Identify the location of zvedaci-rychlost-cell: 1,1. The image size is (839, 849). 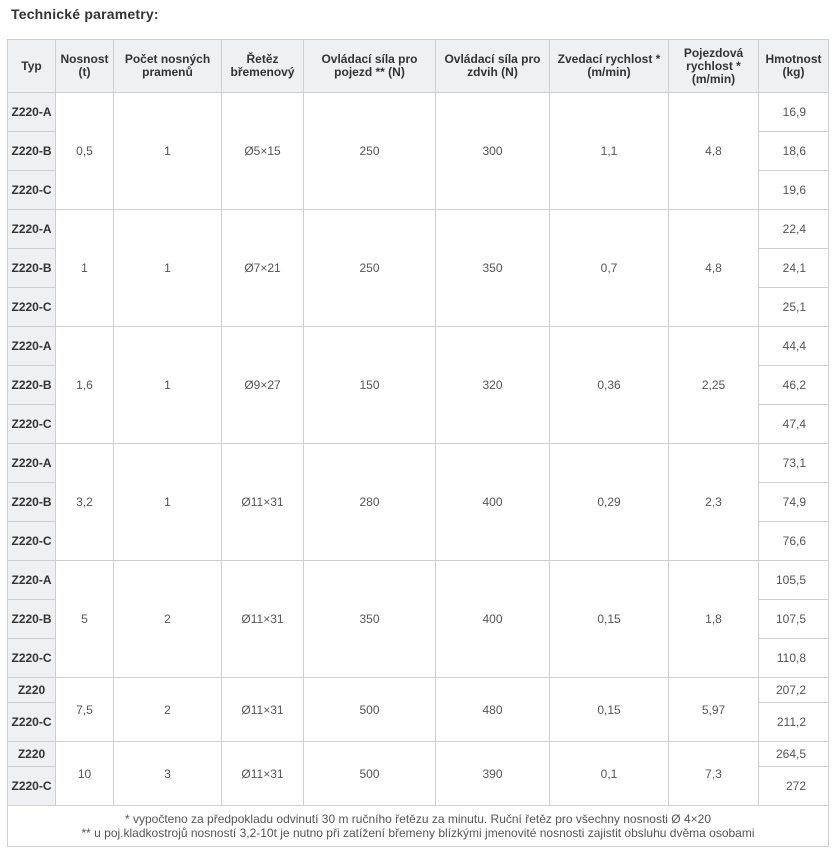
(609, 151).